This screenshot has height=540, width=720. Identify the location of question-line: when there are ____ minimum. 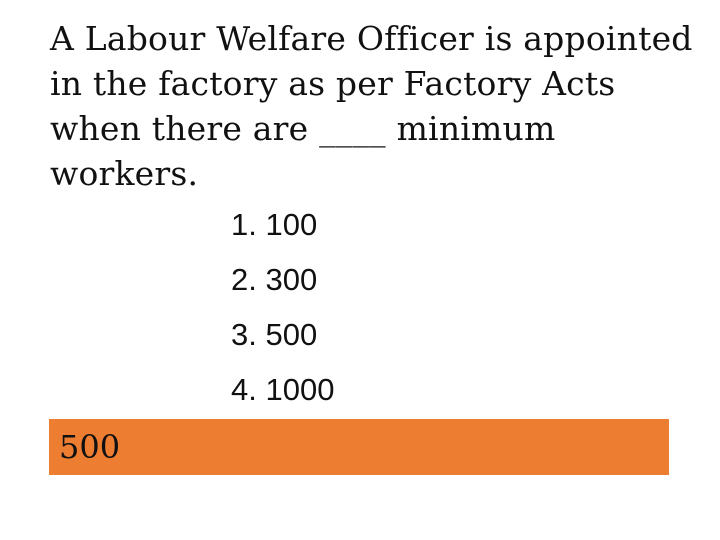
(303, 128).